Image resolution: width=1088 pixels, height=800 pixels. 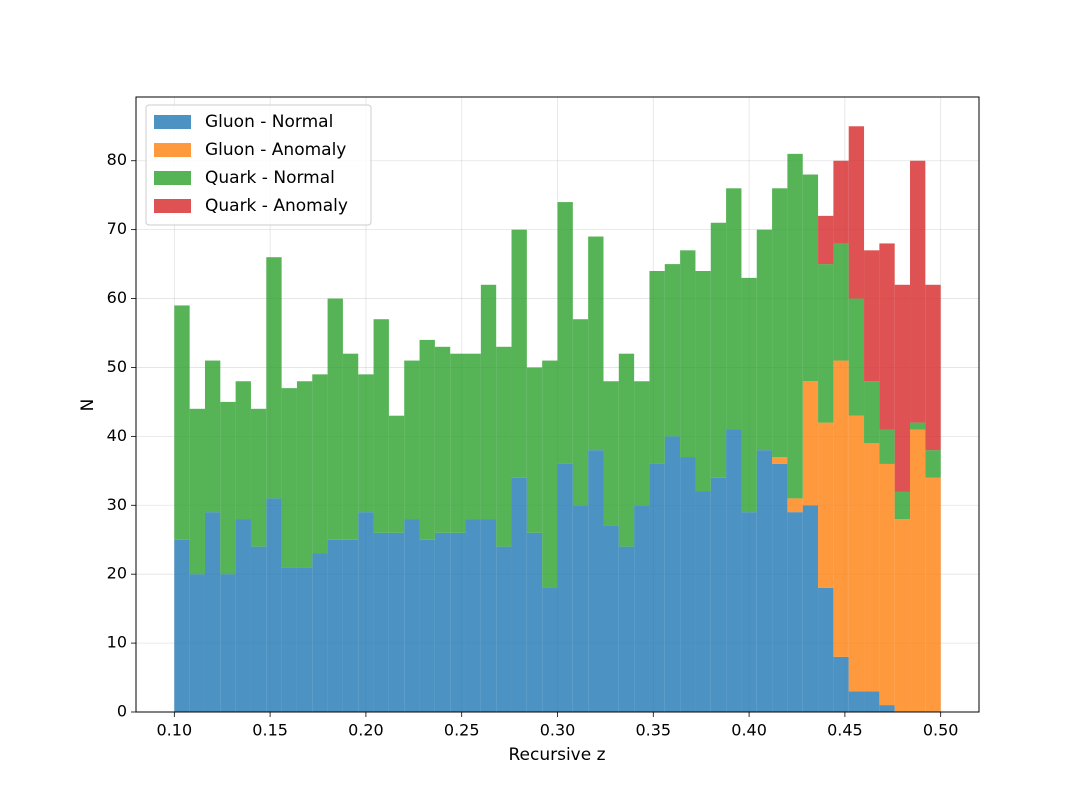 What do you see at coordinates (117, 366) in the screenshot?
I see `y-tick-label: 50` at bounding box center [117, 366].